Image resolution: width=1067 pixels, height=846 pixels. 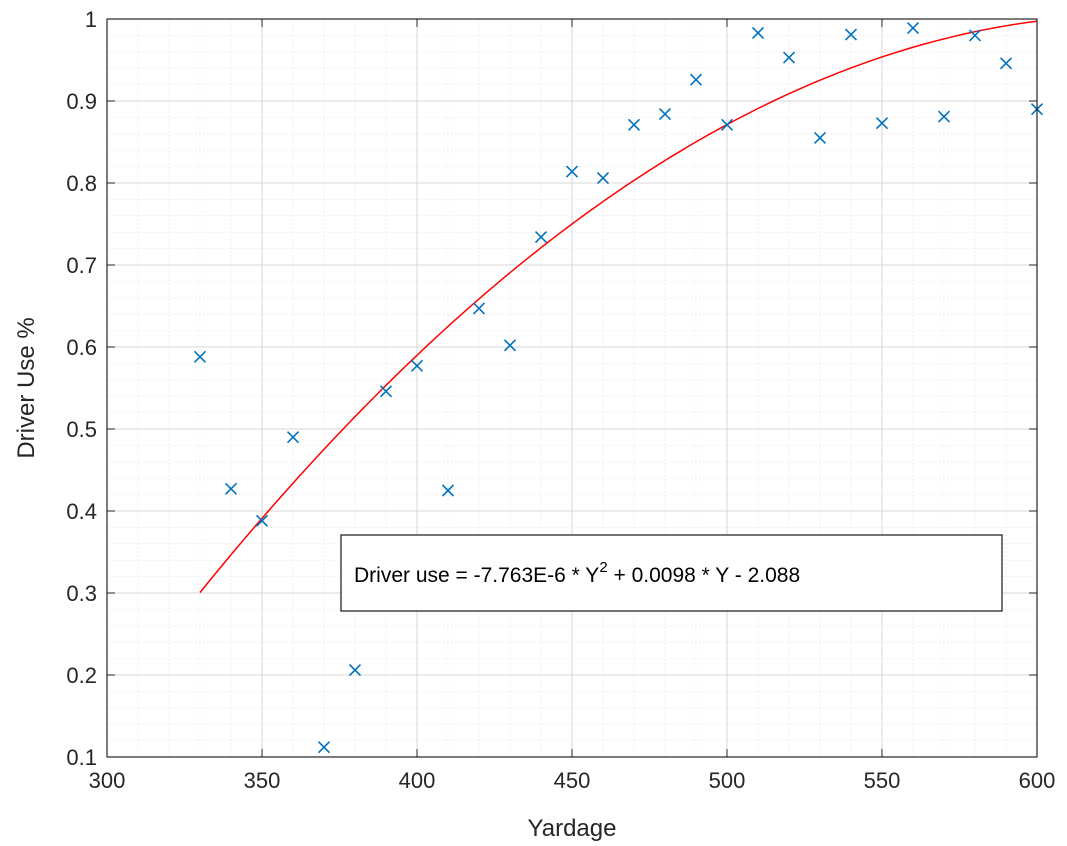 What do you see at coordinates (81, 675) in the screenshot?
I see `y-tick-label: 0.2` at bounding box center [81, 675].